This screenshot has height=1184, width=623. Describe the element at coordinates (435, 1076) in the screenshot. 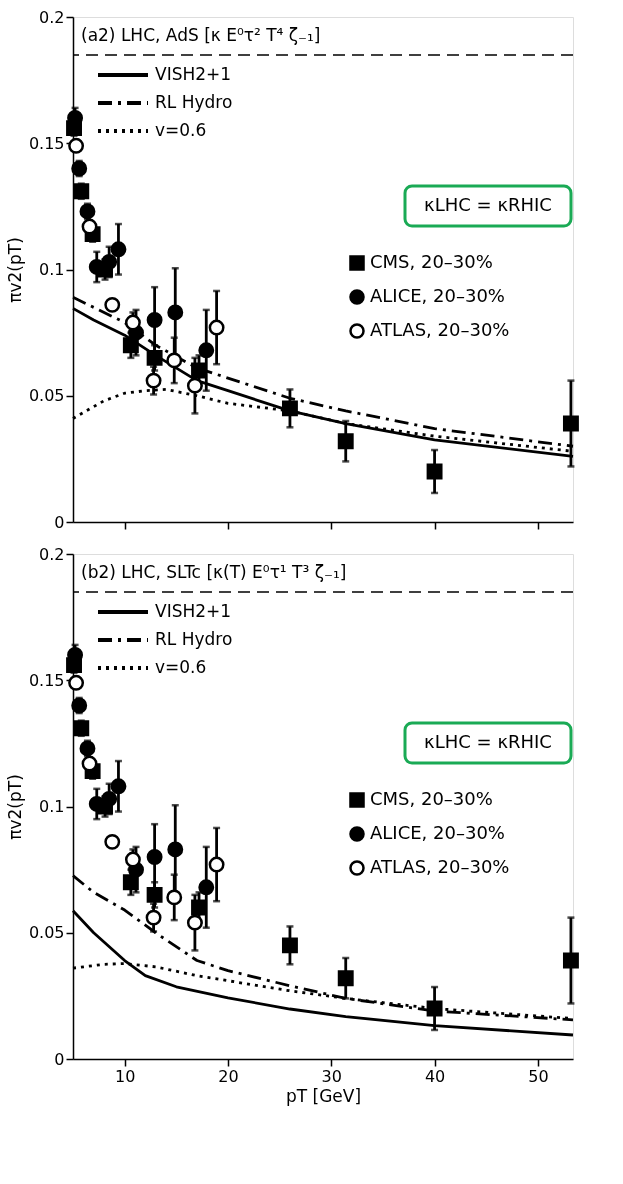

I see `x-tick-label: 40` at that location.